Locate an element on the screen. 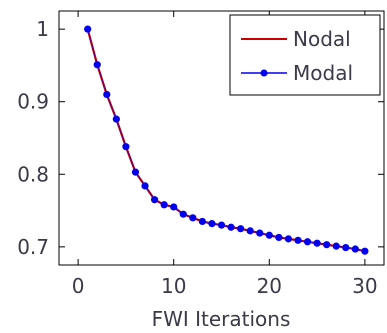 The height and width of the screenshot is (333, 387). legend-box is located at coordinates (305, 55).